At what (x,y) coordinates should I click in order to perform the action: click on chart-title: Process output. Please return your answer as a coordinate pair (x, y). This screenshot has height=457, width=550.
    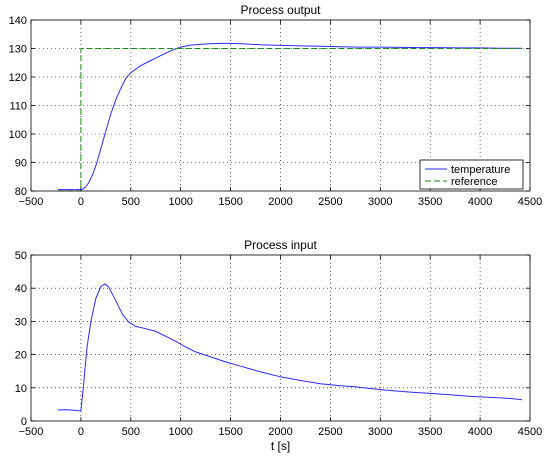
    Looking at the image, I should click on (280, 10).